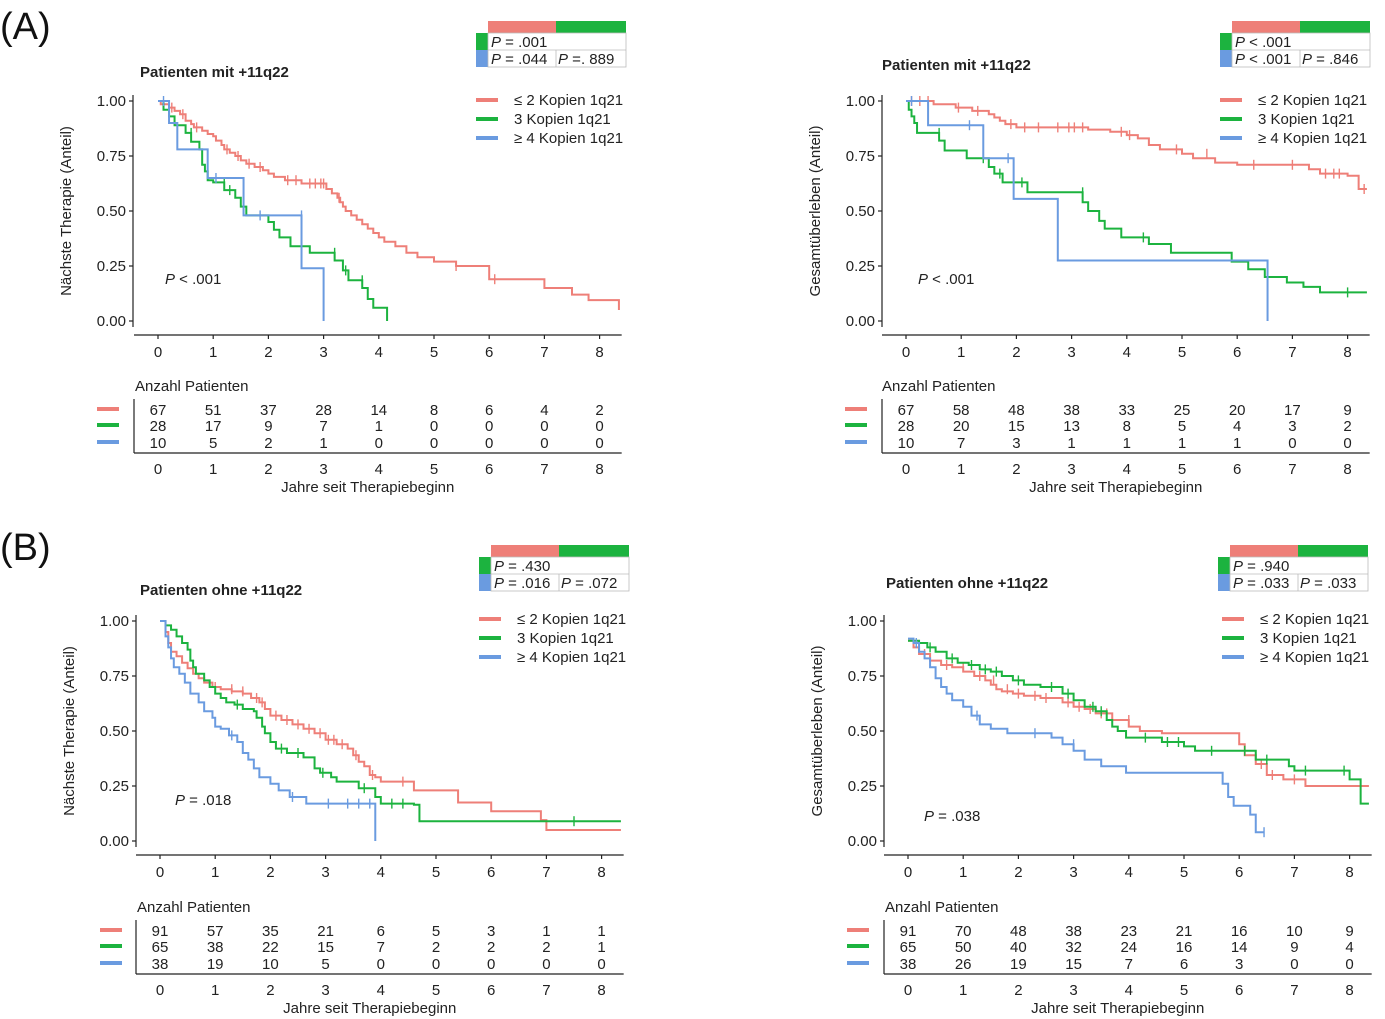 This screenshot has width=1385, height=1019. I want to click on pairwise-rowhead-blue, so click(482, 58).